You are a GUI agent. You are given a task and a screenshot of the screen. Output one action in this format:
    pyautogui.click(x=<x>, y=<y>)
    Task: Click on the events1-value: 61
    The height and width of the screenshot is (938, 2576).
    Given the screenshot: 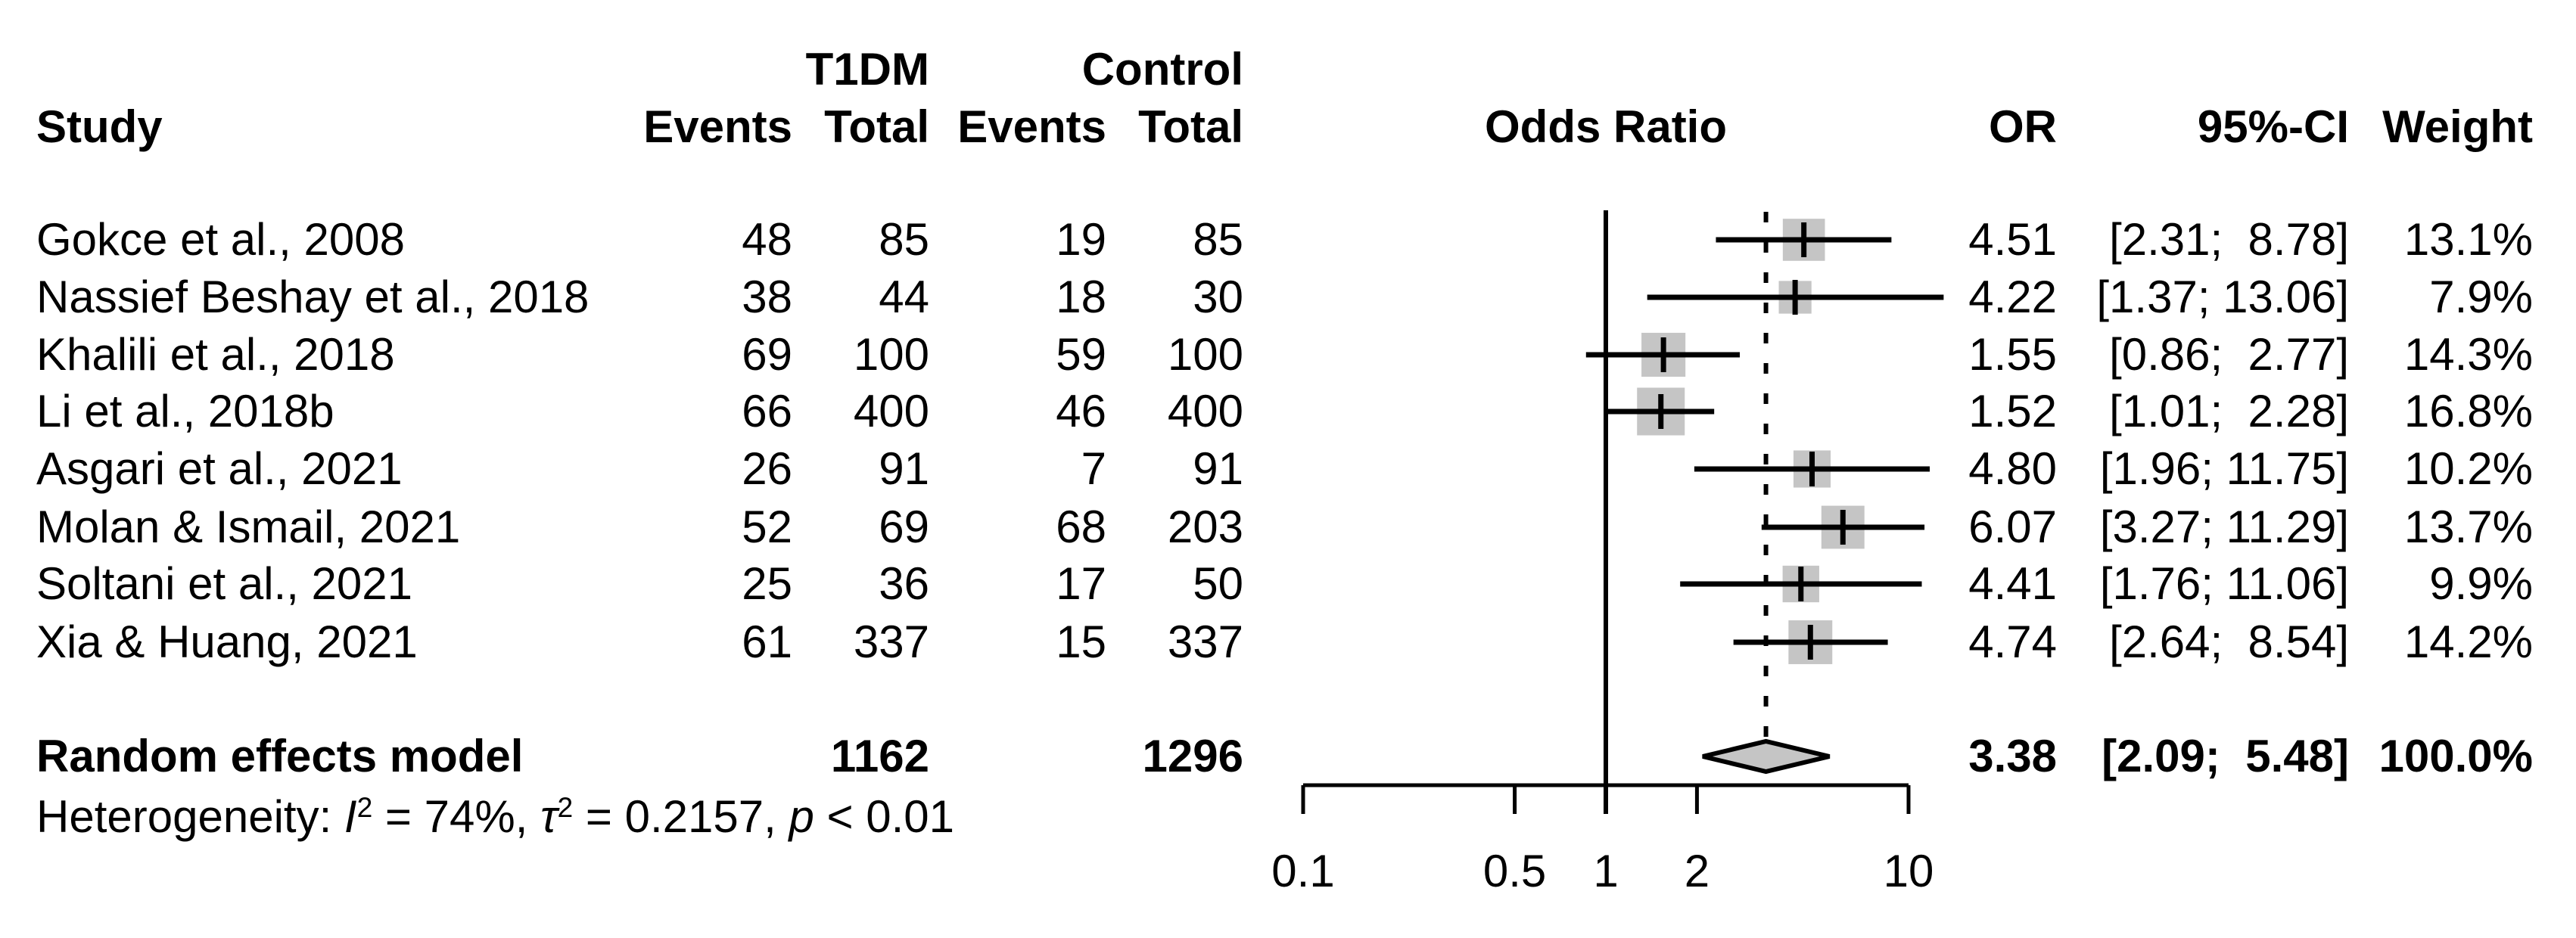 What is the action you would take?
    pyautogui.click(x=767, y=642)
    